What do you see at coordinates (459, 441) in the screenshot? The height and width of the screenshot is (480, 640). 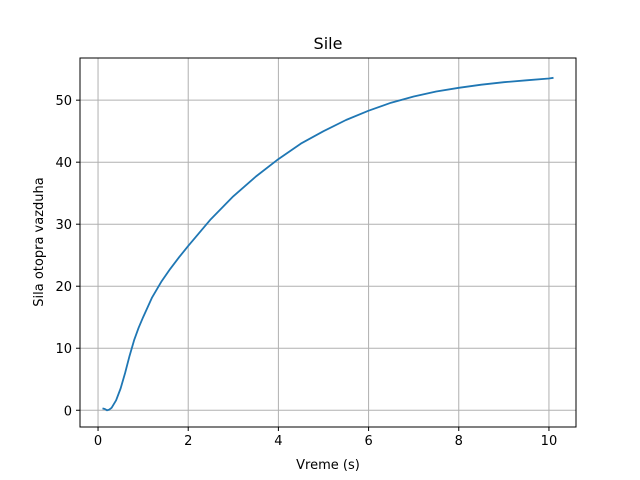 I see `x-tick-label: 8` at bounding box center [459, 441].